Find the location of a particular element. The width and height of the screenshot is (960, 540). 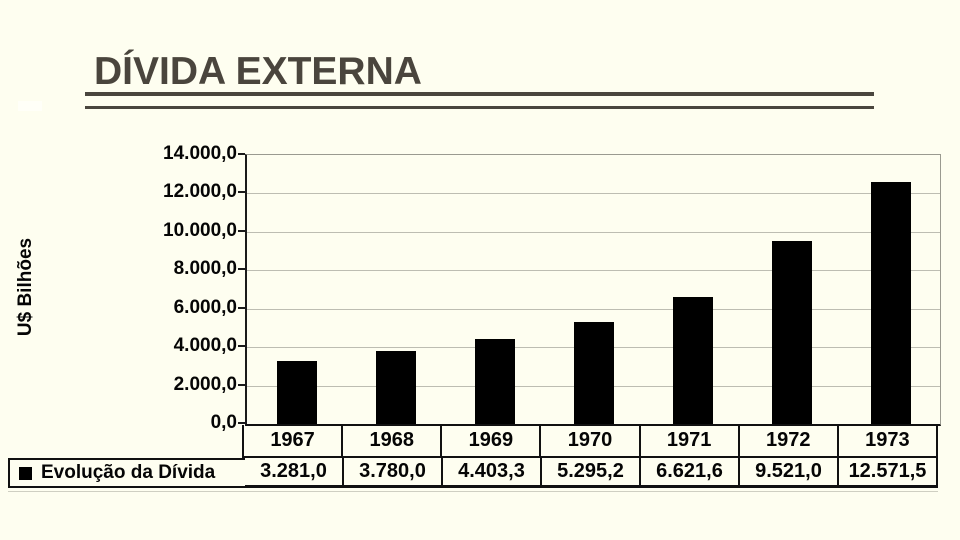

bar-1973 is located at coordinates (890, 303).